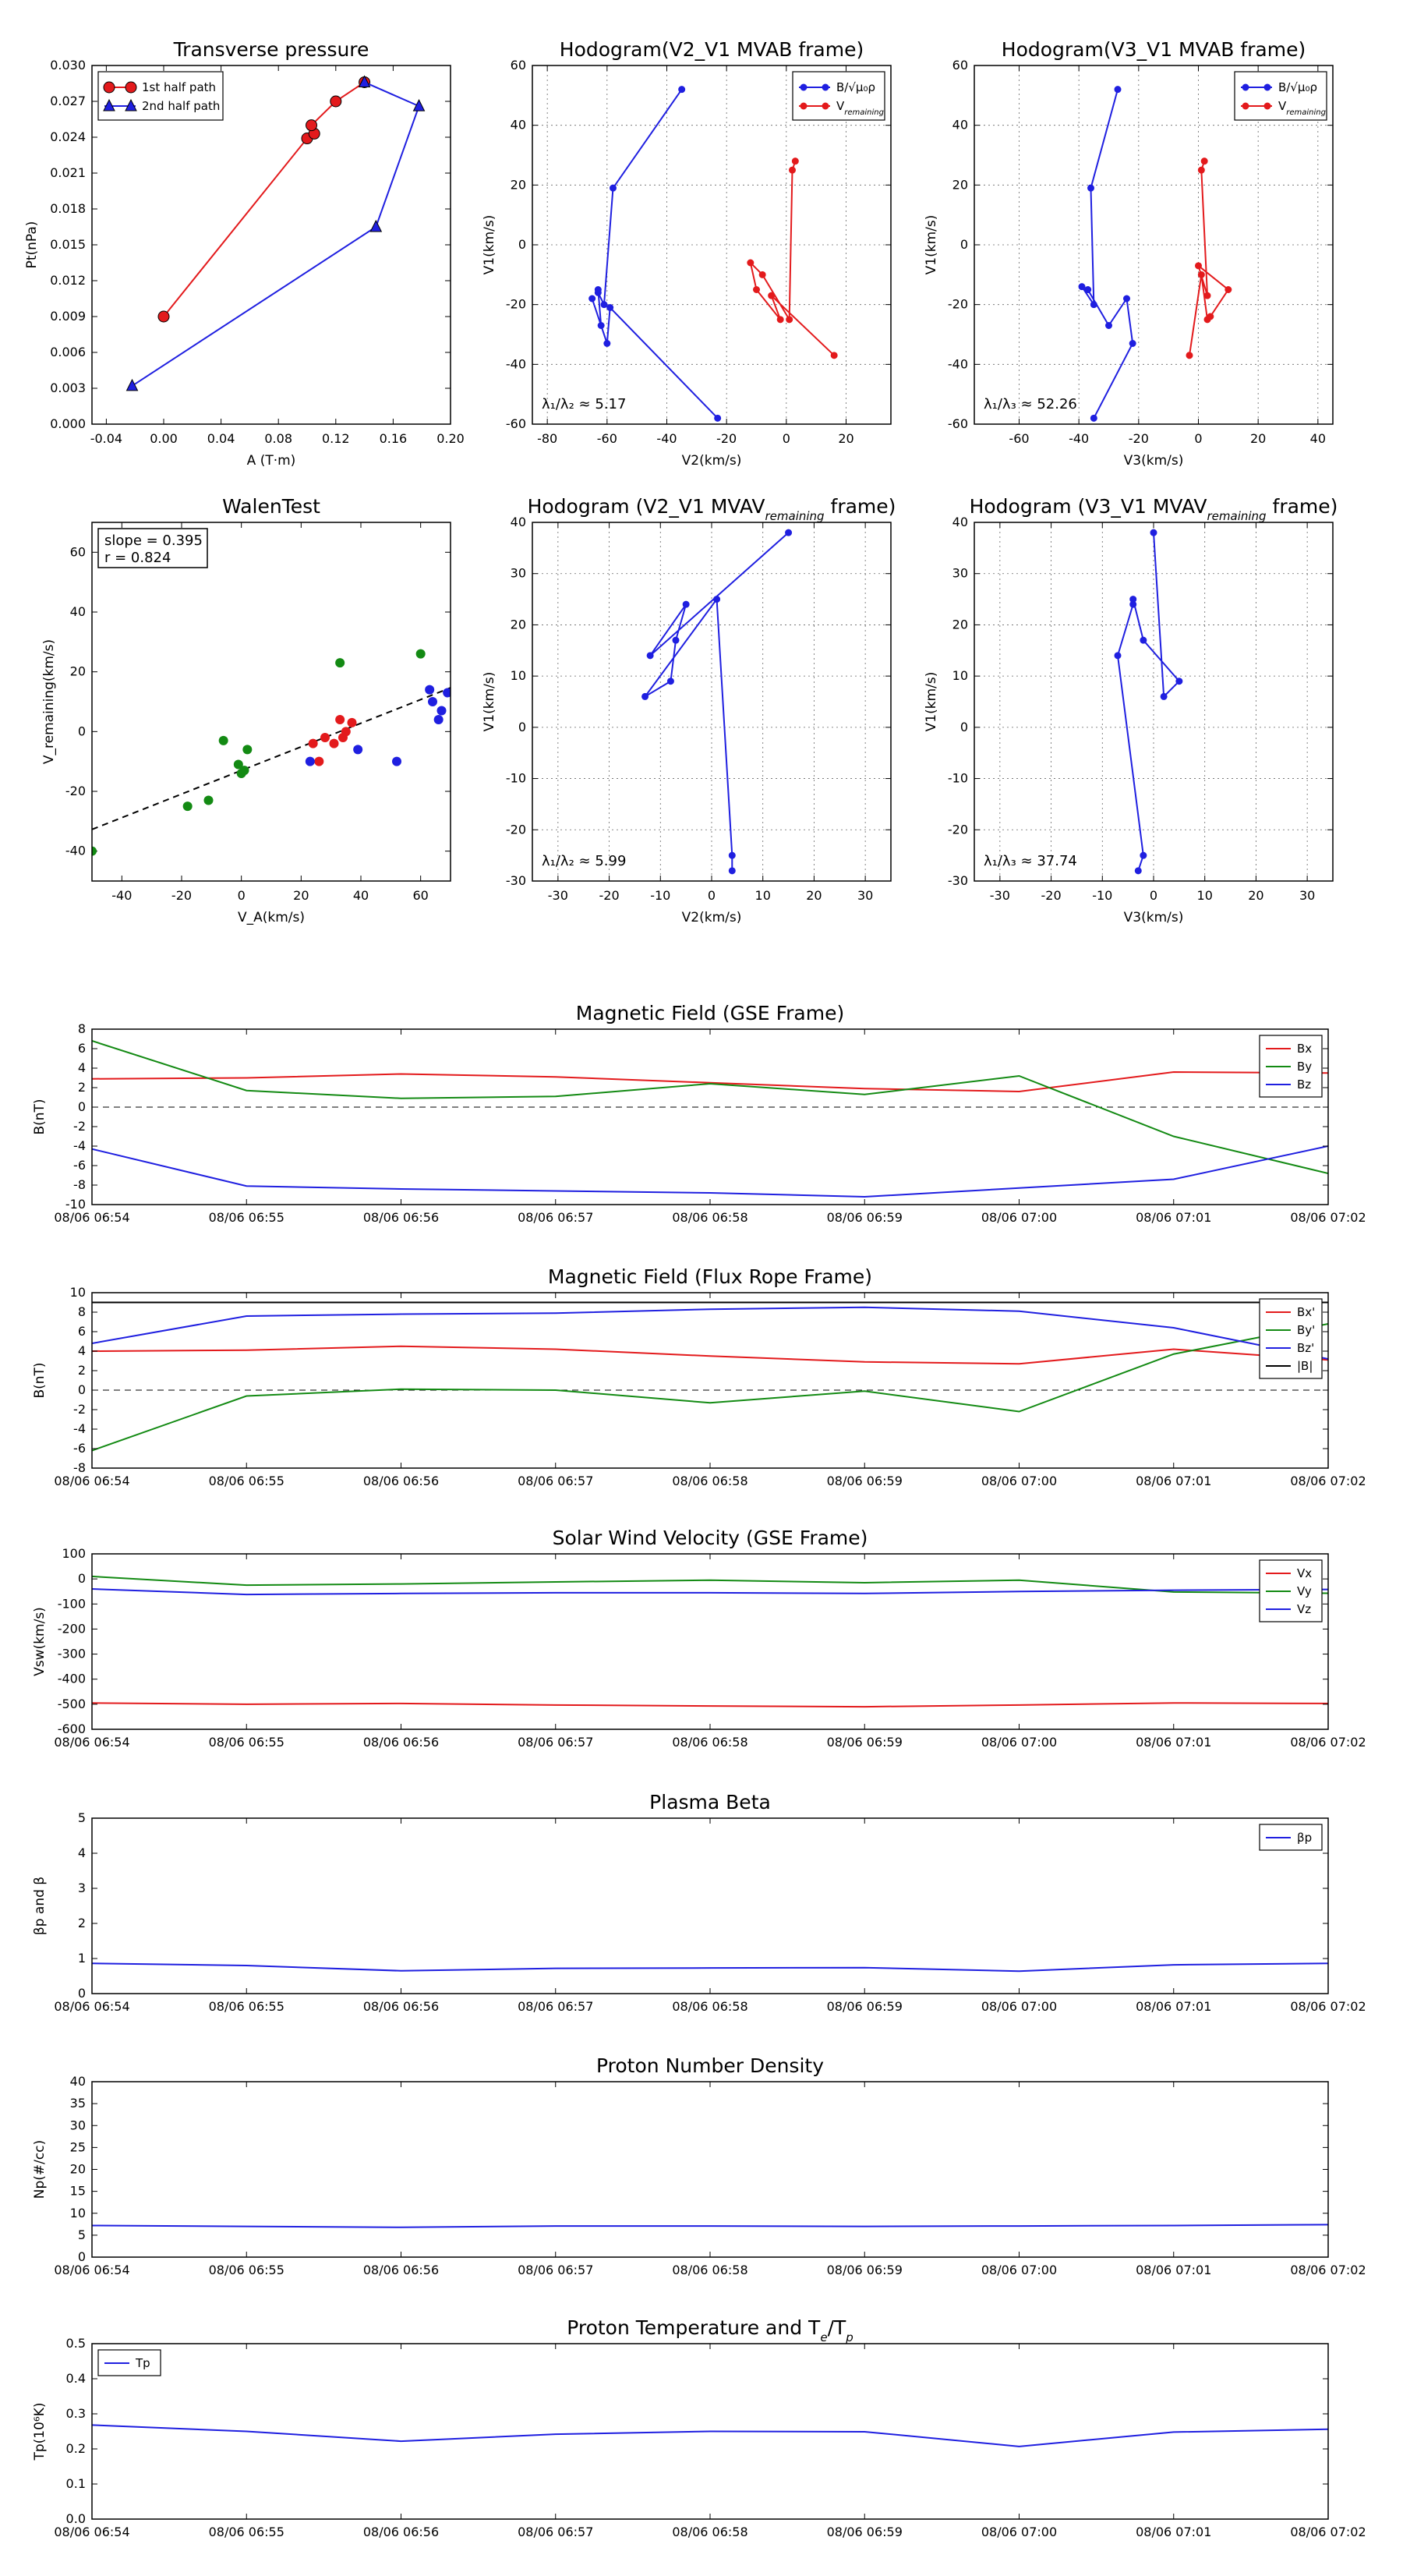  Describe the element at coordinates (1154, 461) in the screenshot. I see `x-axis-label: V3(km/s)` at that location.